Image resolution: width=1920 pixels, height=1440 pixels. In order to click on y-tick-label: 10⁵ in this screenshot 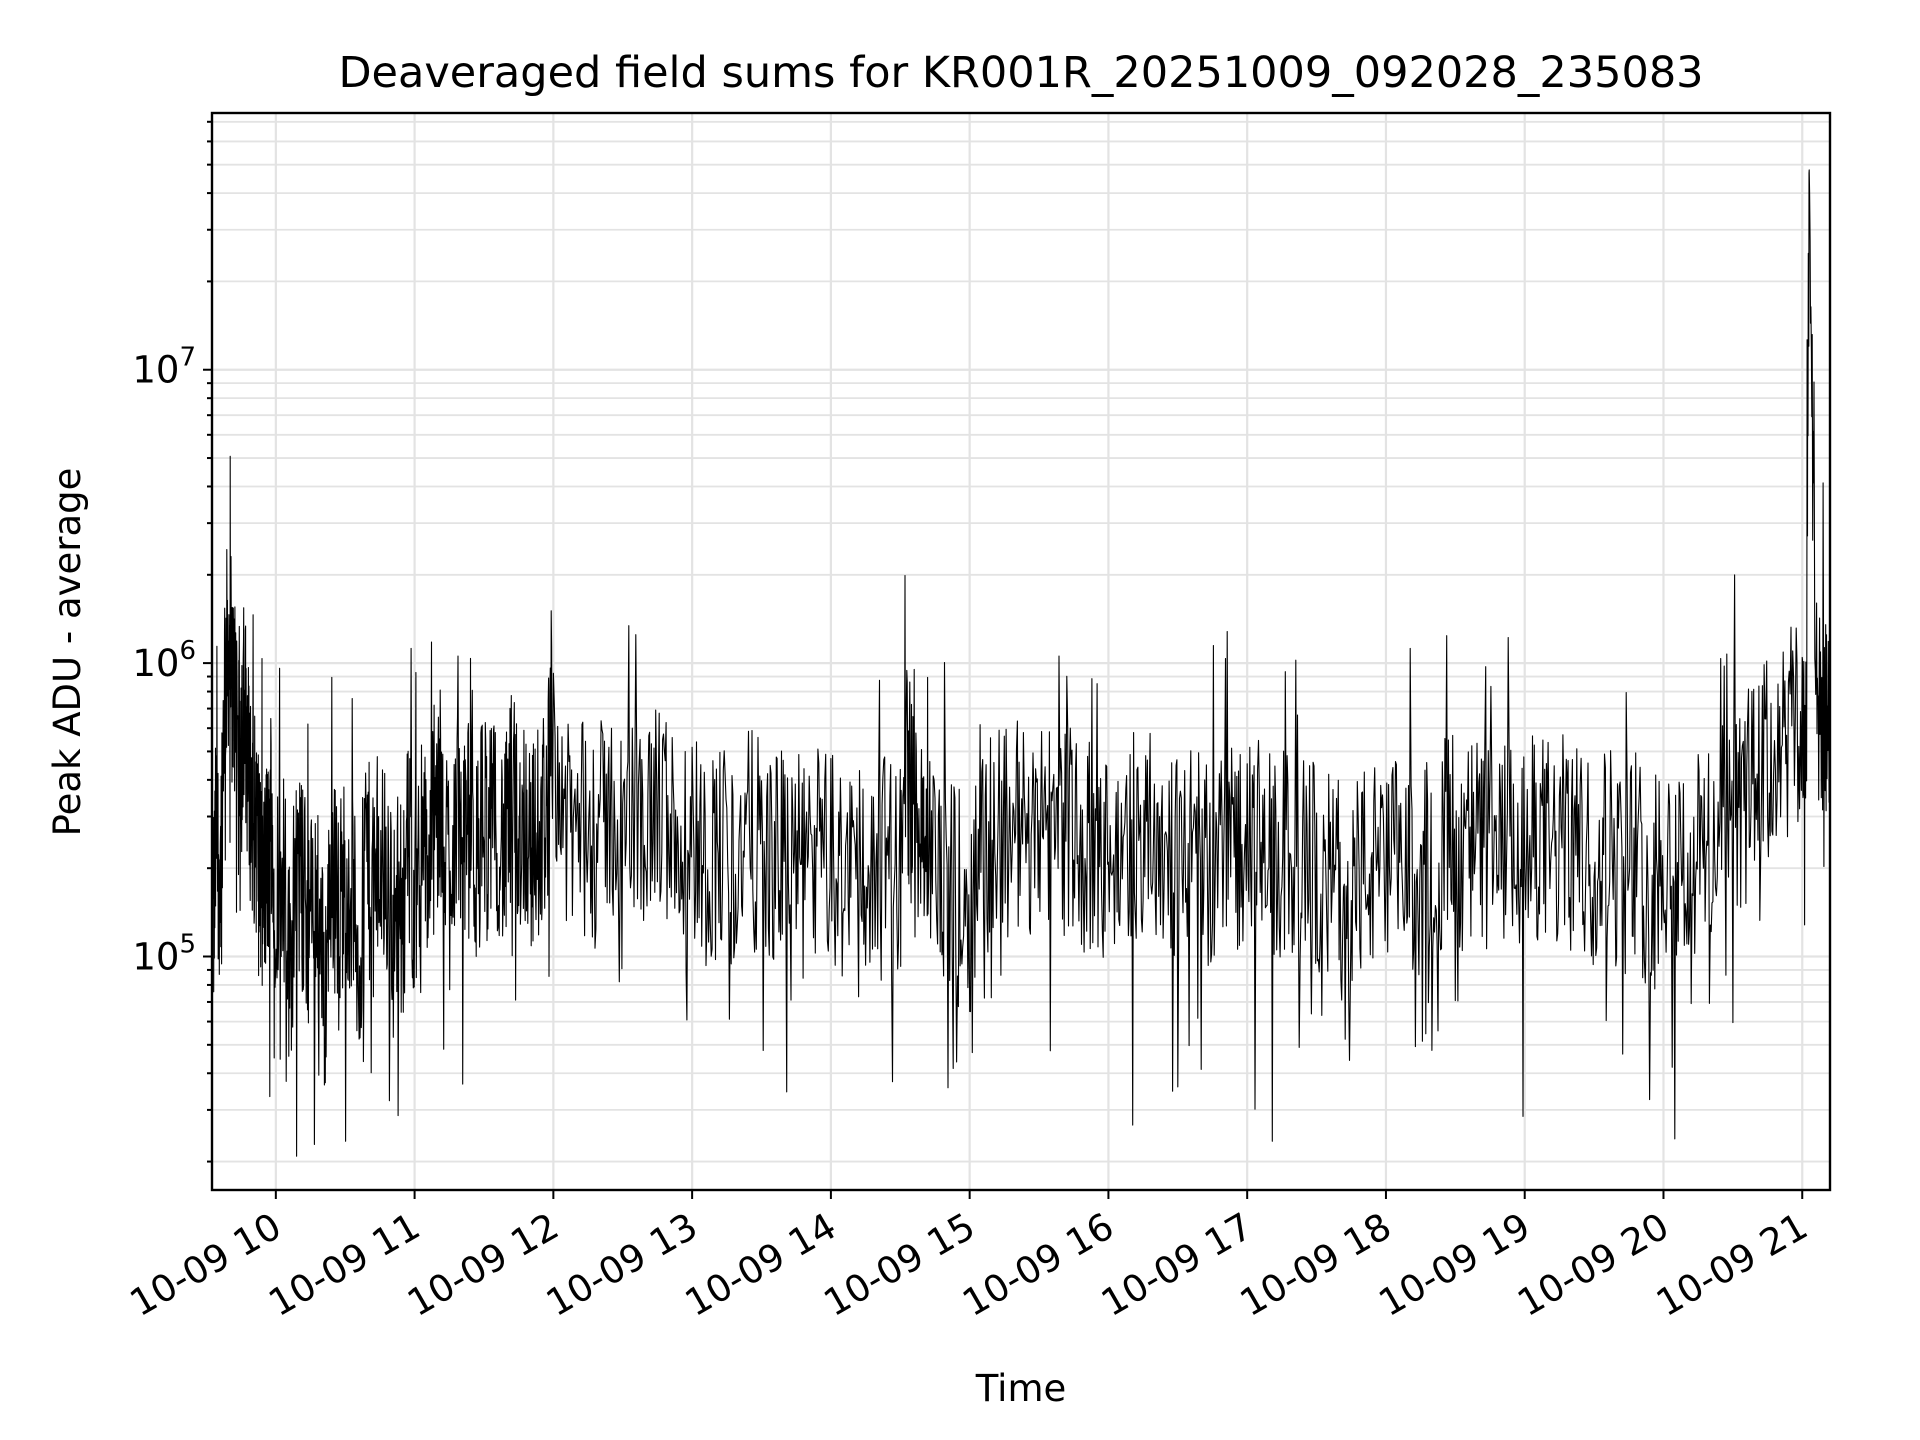, I will do `click(164, 954)`.